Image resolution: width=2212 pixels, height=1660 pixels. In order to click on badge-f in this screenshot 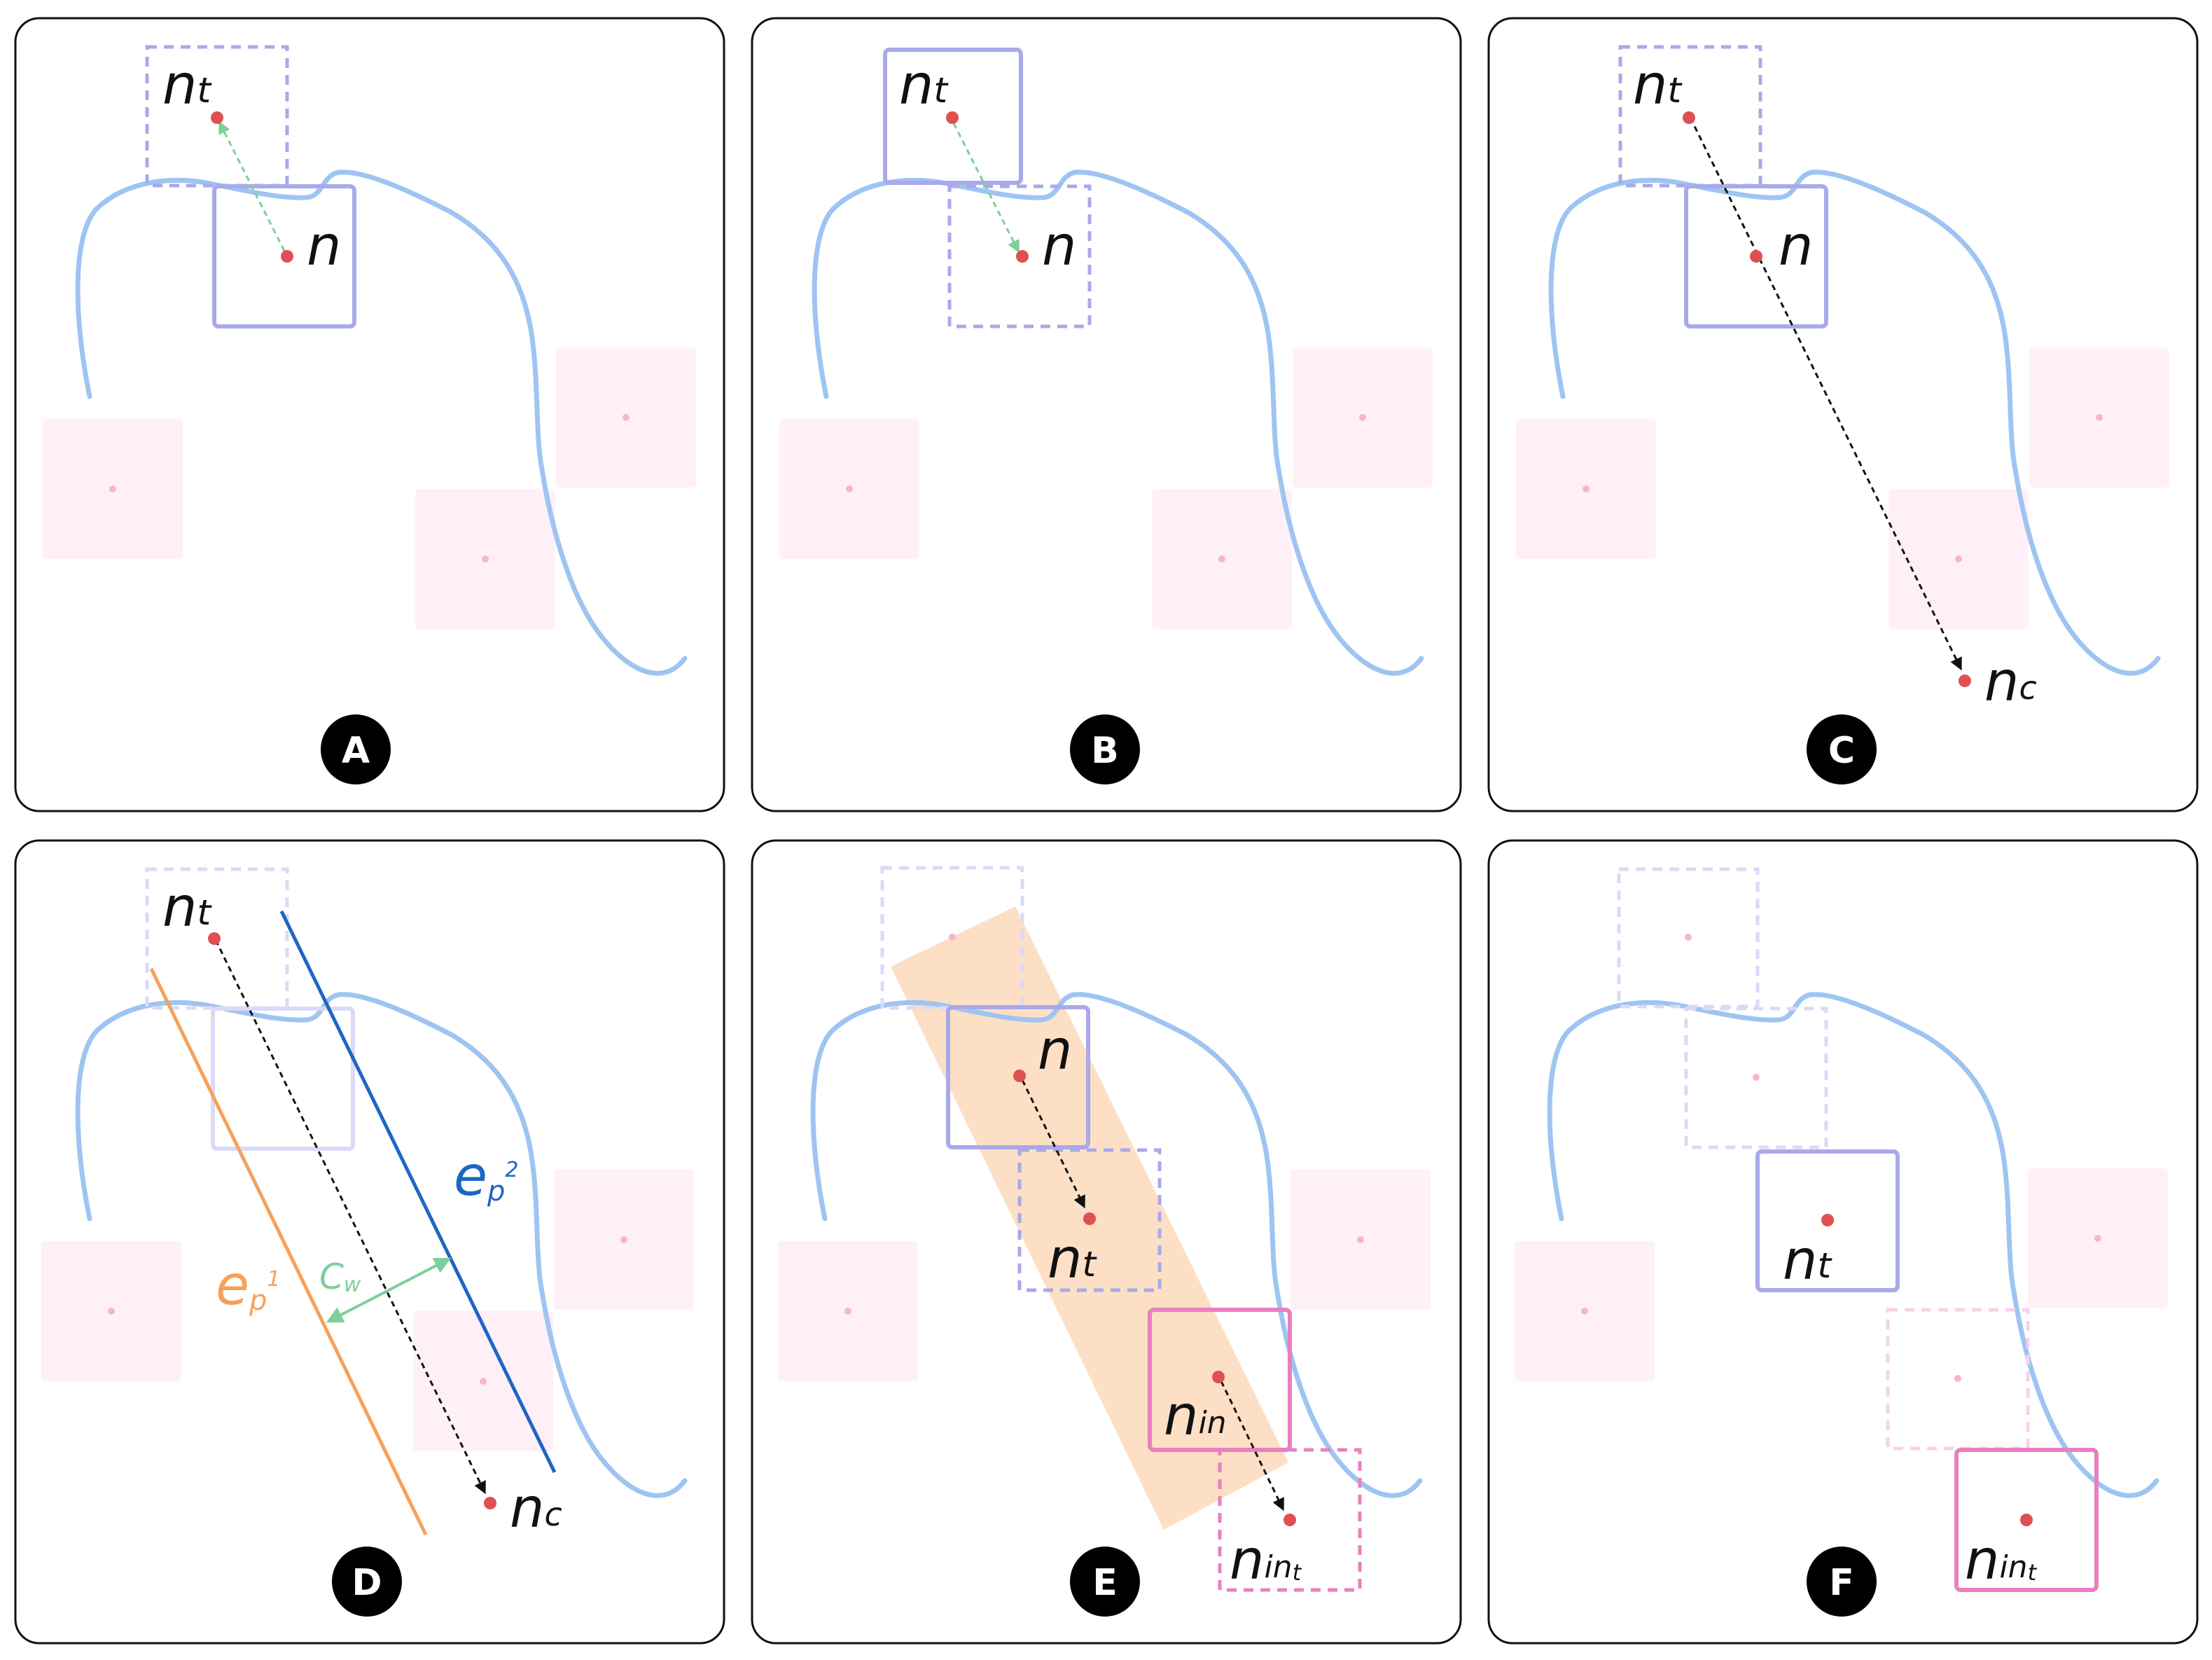, I will do `click(1842, 1582)`.